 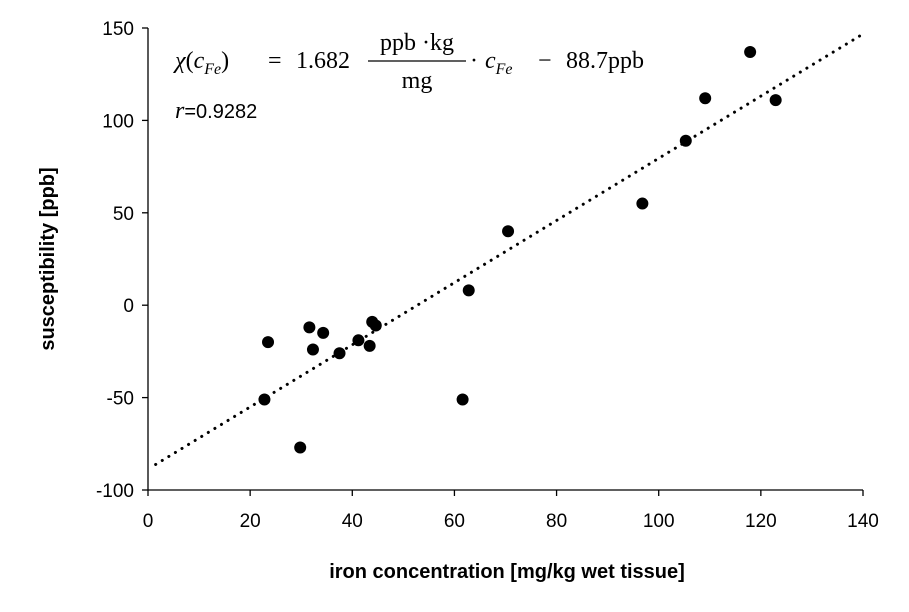 I want to click on eq-c-2: c, so click(x=490, y=61).